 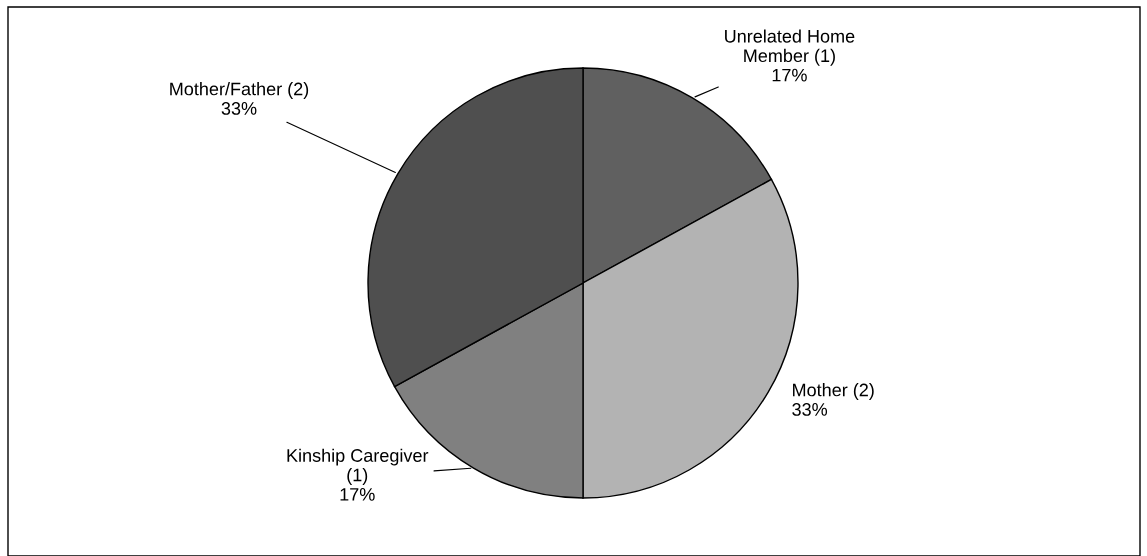 I want to click on slice-label: Unrelated Home Member (1), so click(x=790, y=47).